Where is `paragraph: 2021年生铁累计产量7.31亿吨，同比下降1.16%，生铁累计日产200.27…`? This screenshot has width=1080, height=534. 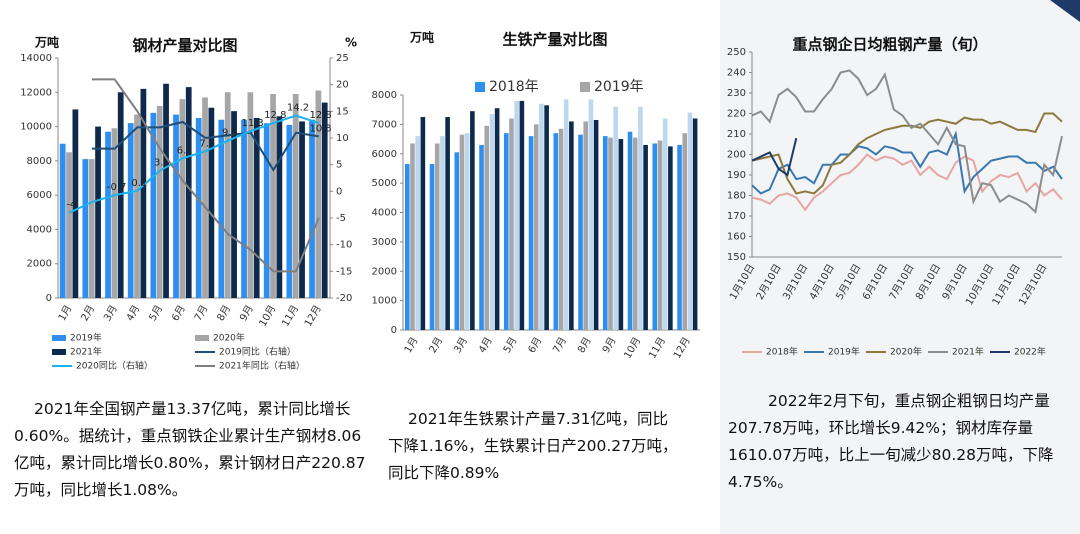 paragraph: 2021年生铁累计产量7.31亿吨，同比下降1.16%，生铁累计日产200.27… is located at coordinates (533, 446).